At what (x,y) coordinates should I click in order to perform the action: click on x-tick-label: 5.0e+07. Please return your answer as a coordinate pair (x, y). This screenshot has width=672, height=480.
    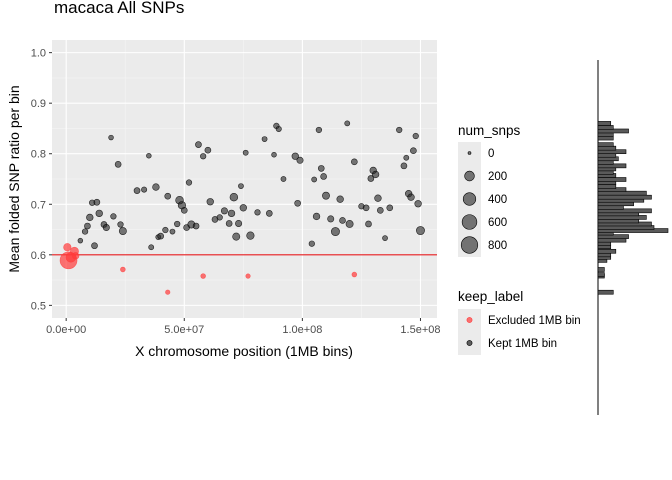
    Looking at the image, I should click on (184, 330).